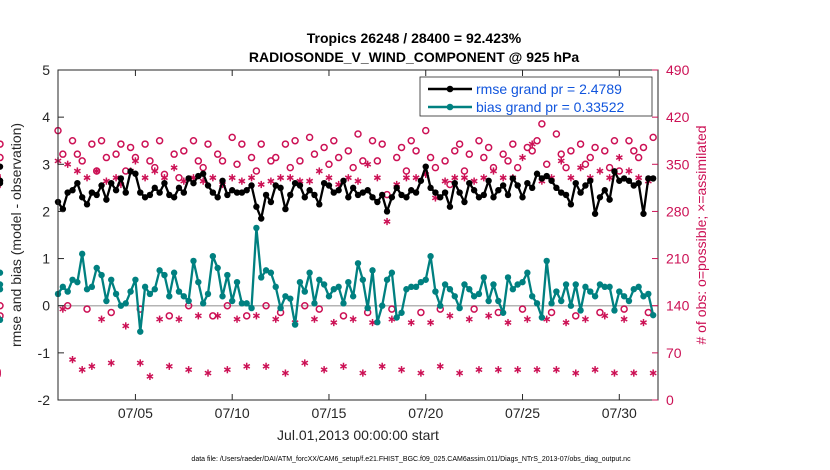 This screenshot has height=470, width=830. What do you see at coordinates (450, 89) in the screenshot?
I see `legend-rmse-marker` at bounding box center [450, 89].